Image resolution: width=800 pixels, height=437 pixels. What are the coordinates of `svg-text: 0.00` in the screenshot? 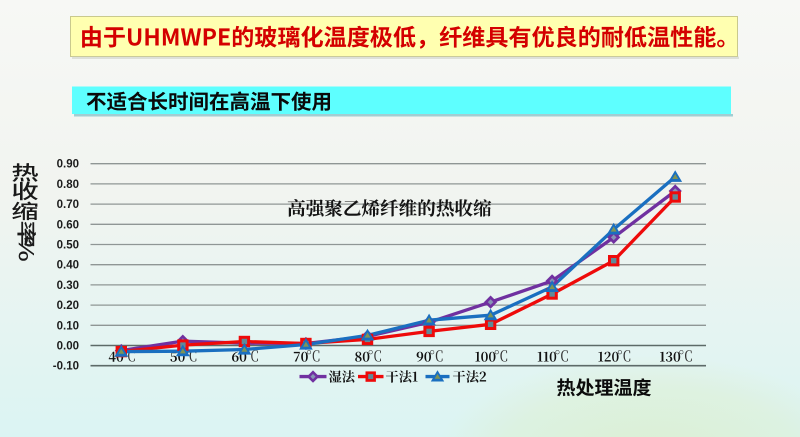 It's located at (68, 347).